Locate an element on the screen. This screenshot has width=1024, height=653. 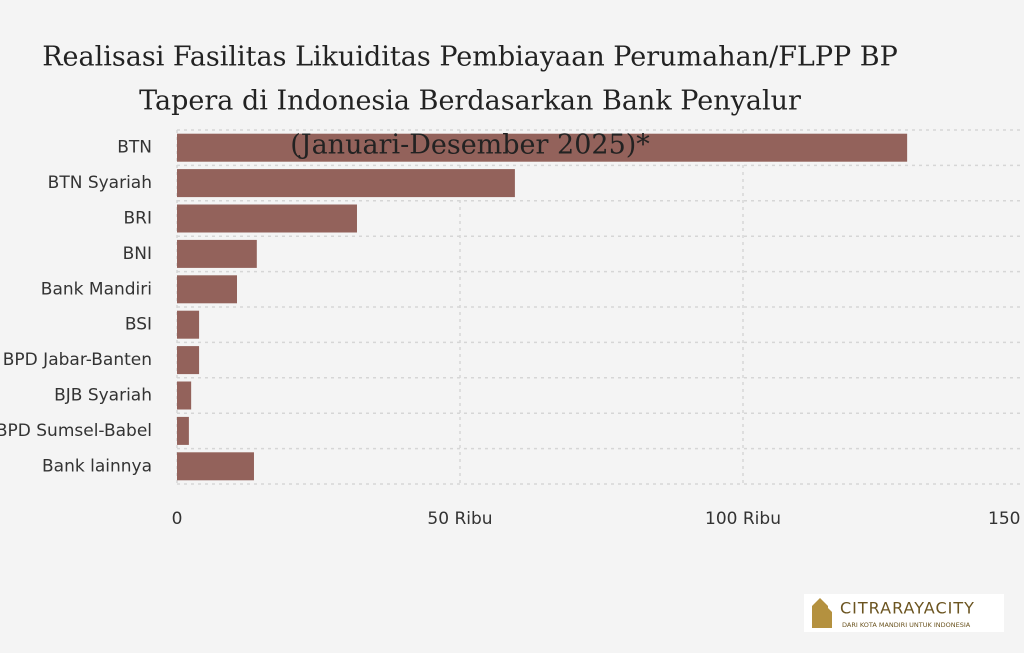
y-tick-label: BRI is located at coordinates (138, 219).